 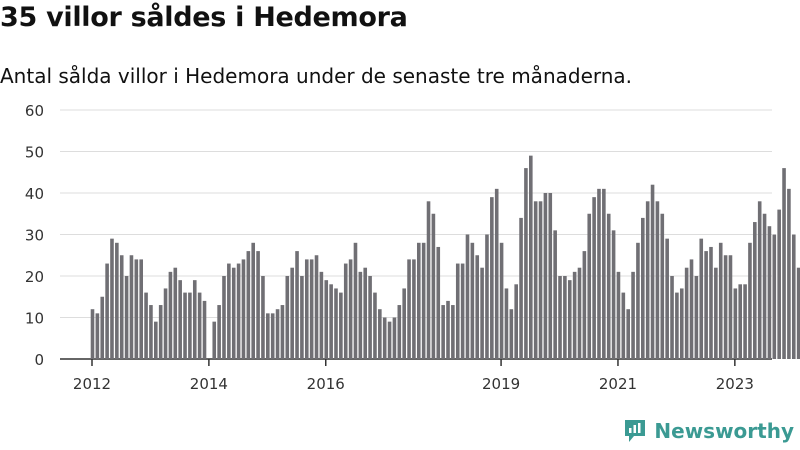 What do you see at coordinates (34, 236) in the screenshot?
I see `y-tick-label: 30` at bounding box center [34, 236].